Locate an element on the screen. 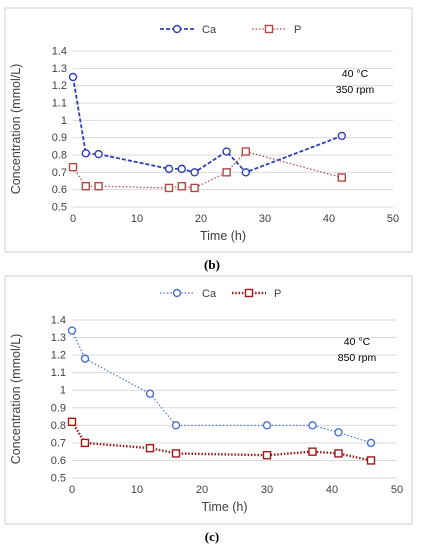  series-ca is located at coordinates (207, 124).